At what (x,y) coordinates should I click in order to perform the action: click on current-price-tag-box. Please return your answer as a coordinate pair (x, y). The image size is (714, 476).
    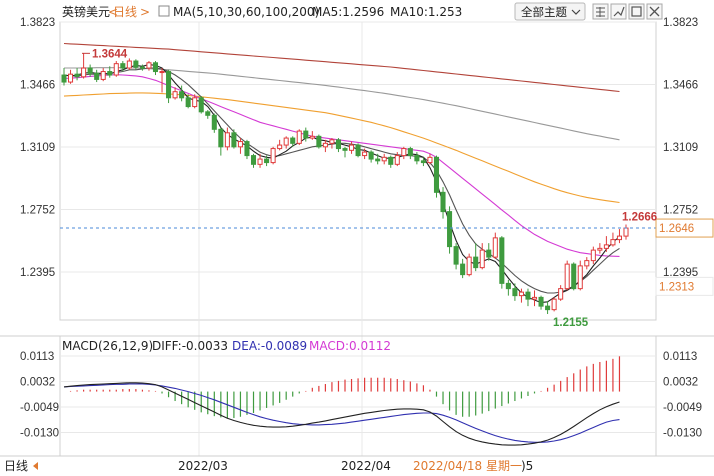
    Looking at the image, I should click on (684, 228).